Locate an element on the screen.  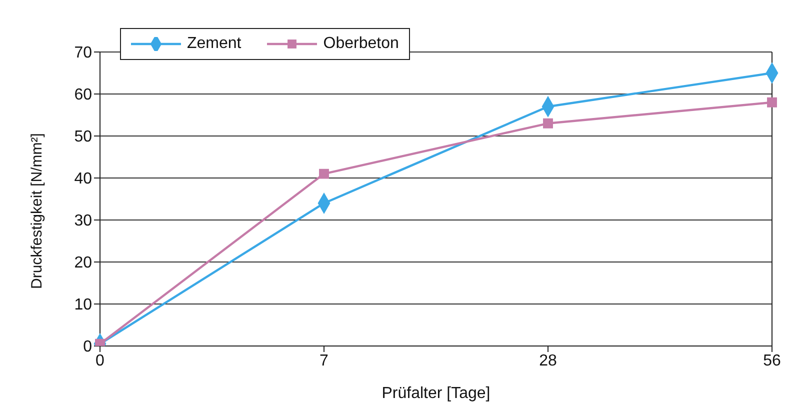
y-tick-label: 60 is located at coordinates (83, 95).